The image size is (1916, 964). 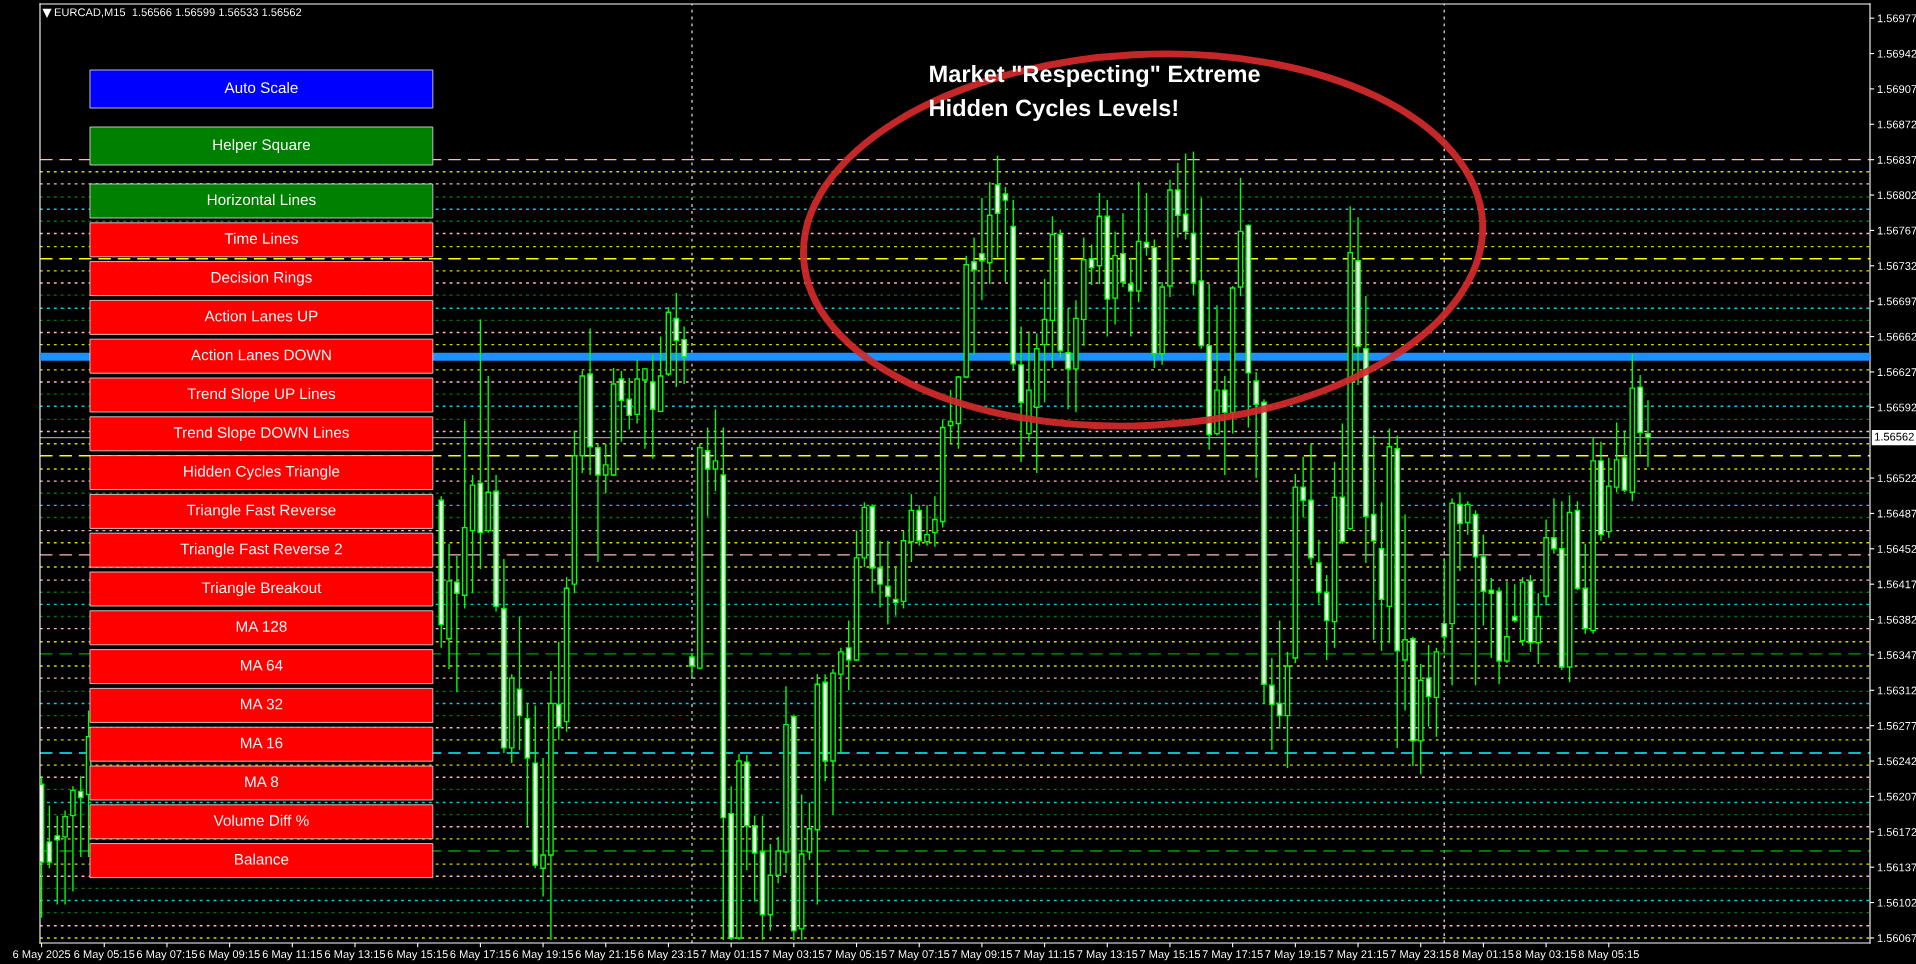 What do you see at coordinates (262, 704) in the screenshot?
I see `category-label: MA 32` at bounding box center [262, 704].